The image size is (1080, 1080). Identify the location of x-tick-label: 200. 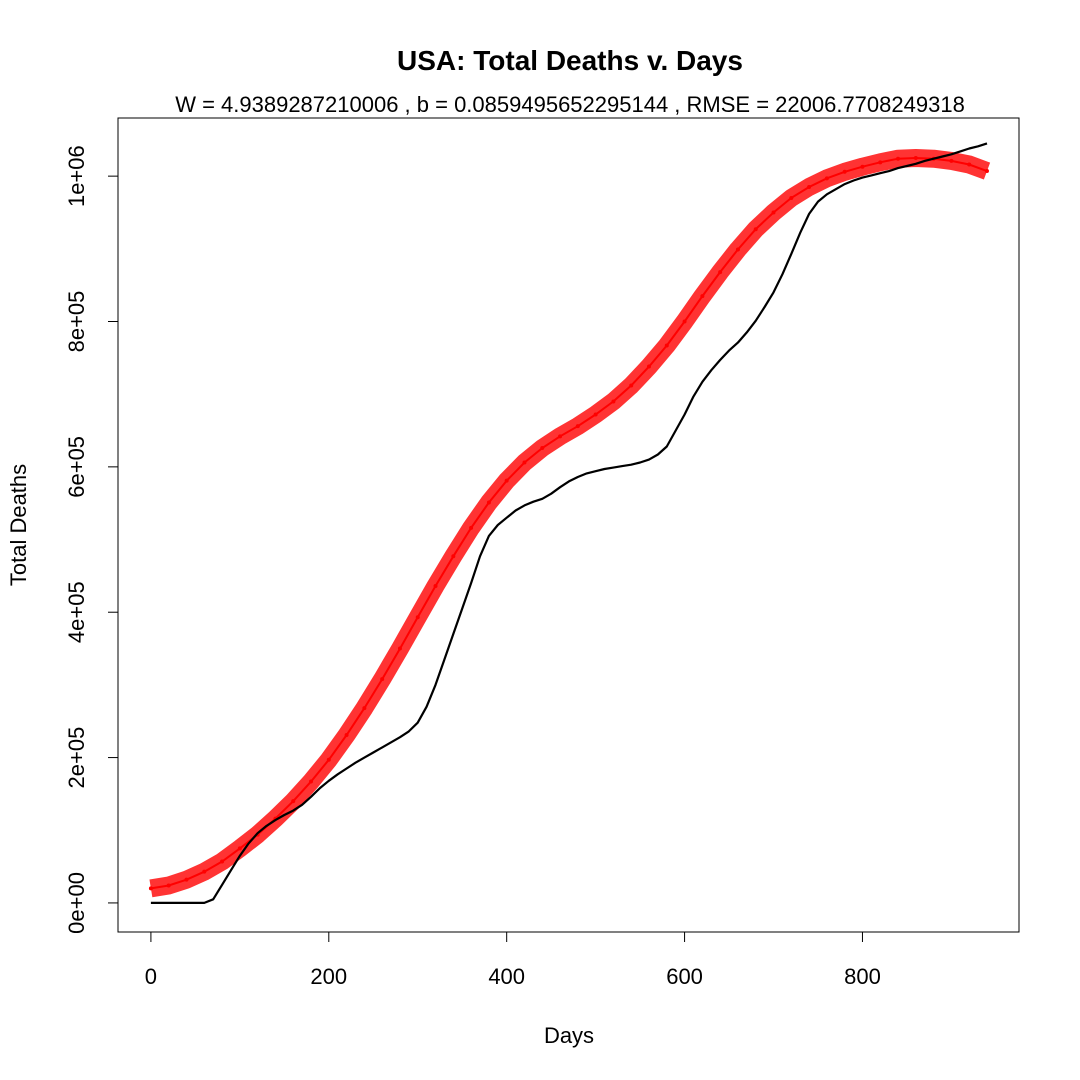
(328, 976).